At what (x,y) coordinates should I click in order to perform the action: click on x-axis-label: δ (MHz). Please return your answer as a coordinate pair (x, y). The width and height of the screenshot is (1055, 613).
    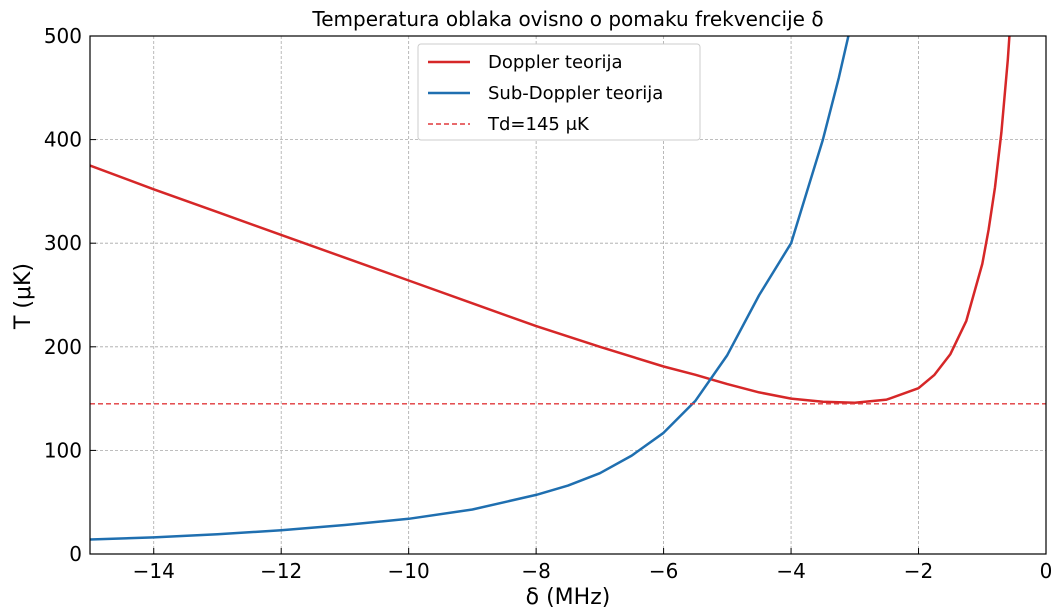
    Looking at the image, I should click on (568, 597).